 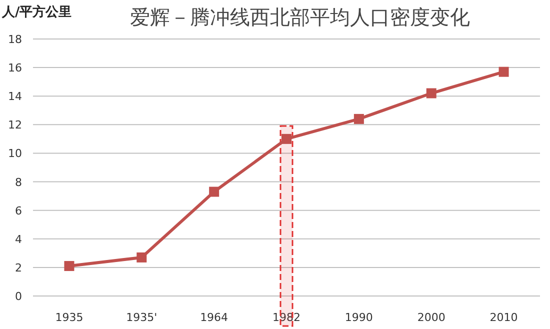 I want to click on y-tick-label: 2, so click(x=18, y=267).